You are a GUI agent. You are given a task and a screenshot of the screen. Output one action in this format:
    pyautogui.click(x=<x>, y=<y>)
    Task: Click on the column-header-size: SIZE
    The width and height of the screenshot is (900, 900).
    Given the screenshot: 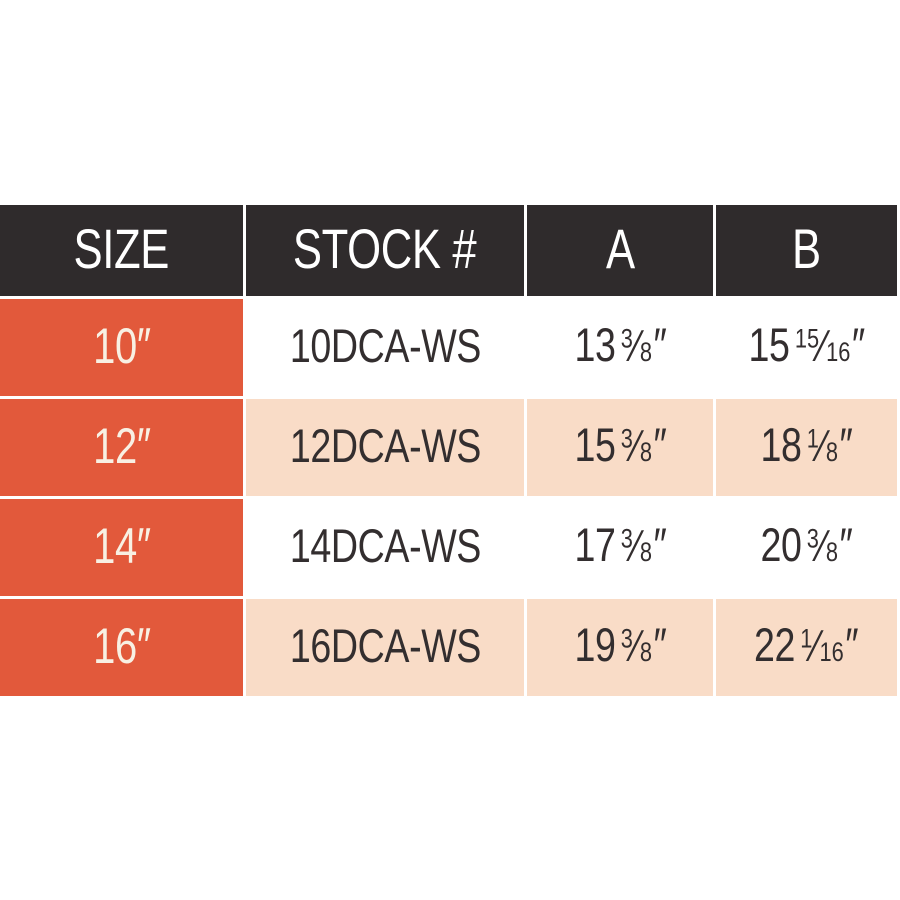 What is the action you would take?
    pyautogui.click(x=121, y=250)
    